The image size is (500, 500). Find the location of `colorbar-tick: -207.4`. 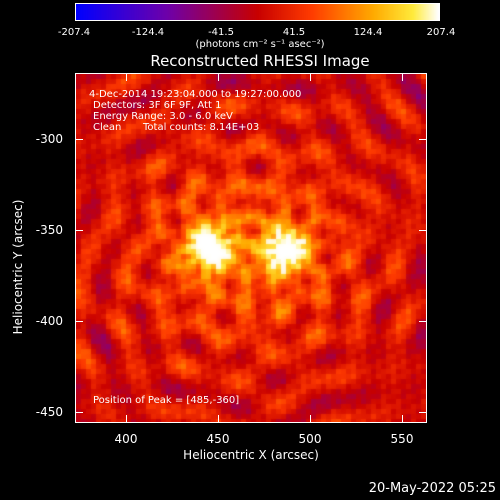

colorbar-tick: -207.4 is located at coordinates (74, 32).